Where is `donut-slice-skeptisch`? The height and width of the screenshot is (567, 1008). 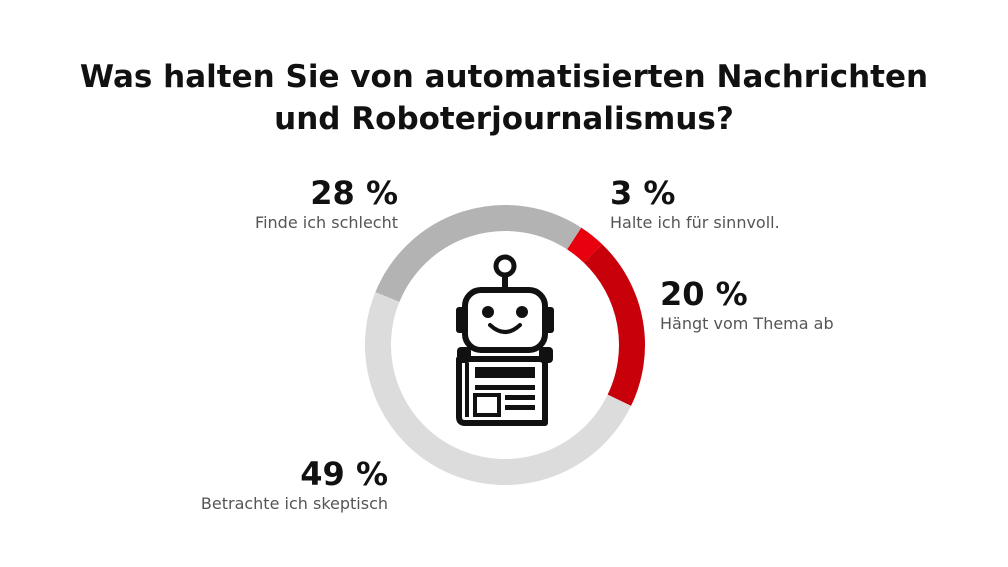 donut-slice-skeptisch is located at coordinates (498, 388).